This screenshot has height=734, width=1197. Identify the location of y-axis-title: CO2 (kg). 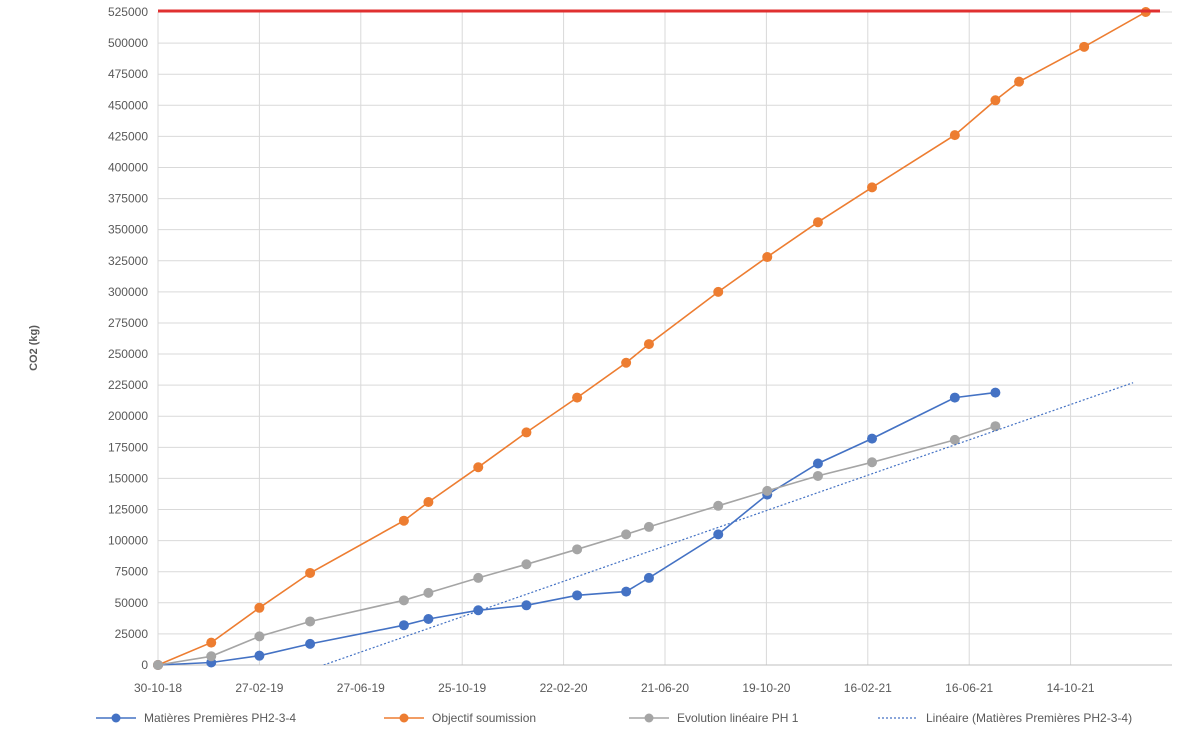
(34, 348).